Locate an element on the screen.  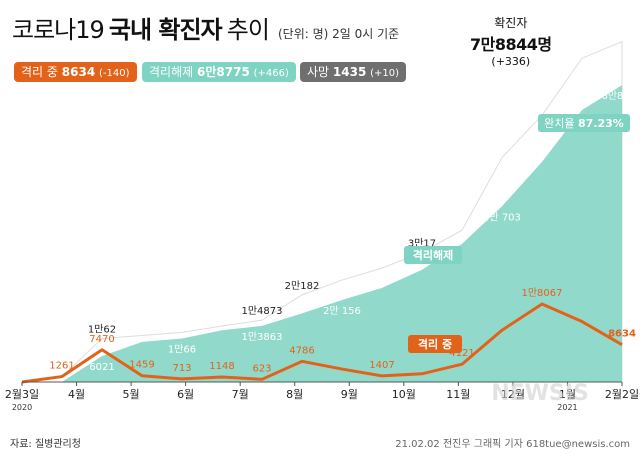
annotation-label: 1407 is located at coordinates (381, 365).